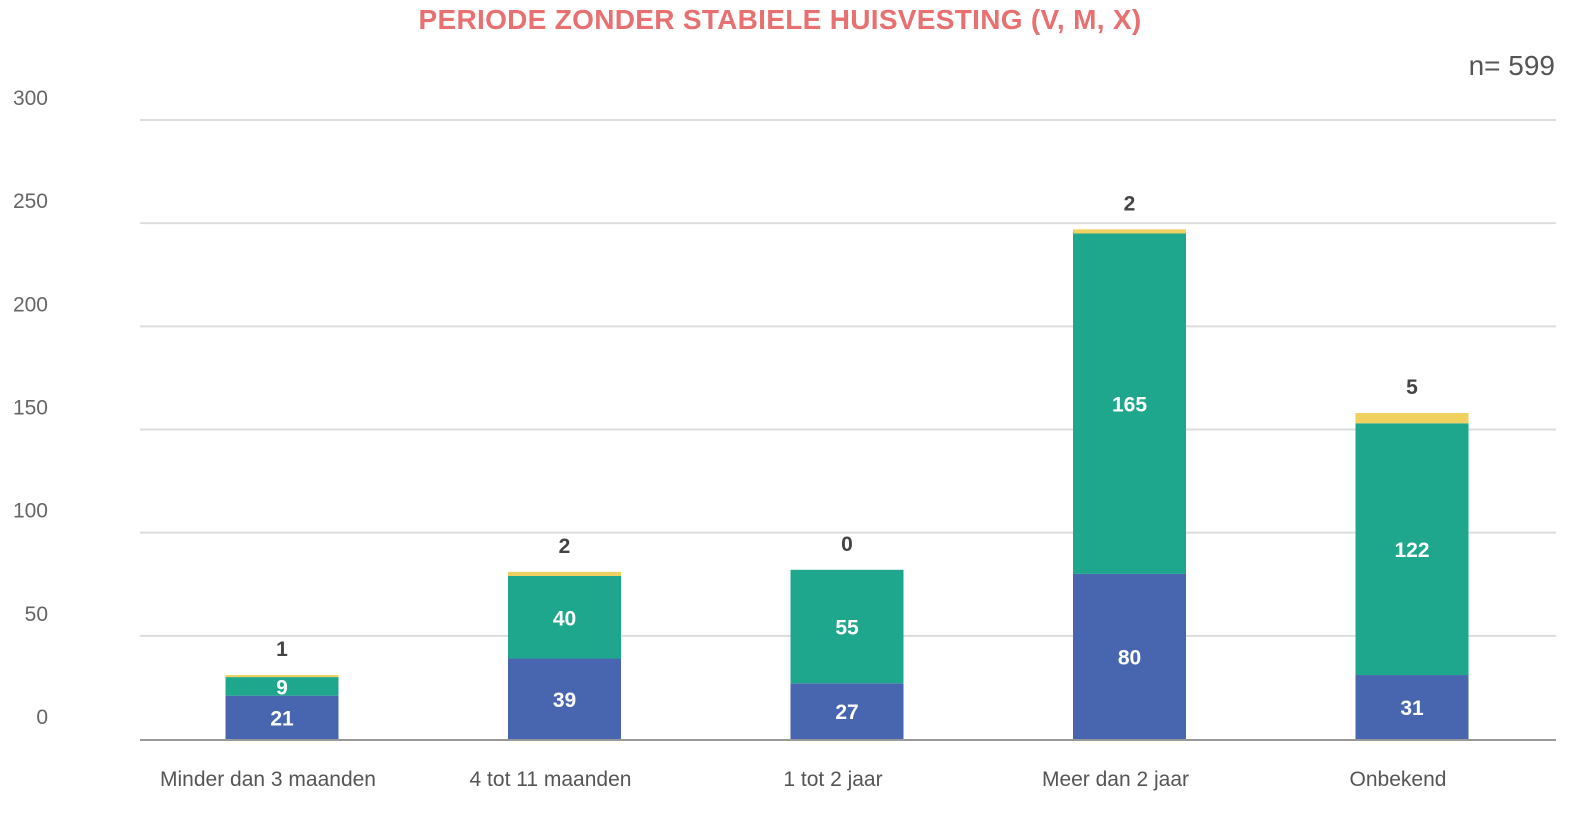  What do you see at coordinates (1115, 779) in the screenshot?
I see `x-tick-label: Meer dan 2 jaar` at bounding box center [1115, 779].